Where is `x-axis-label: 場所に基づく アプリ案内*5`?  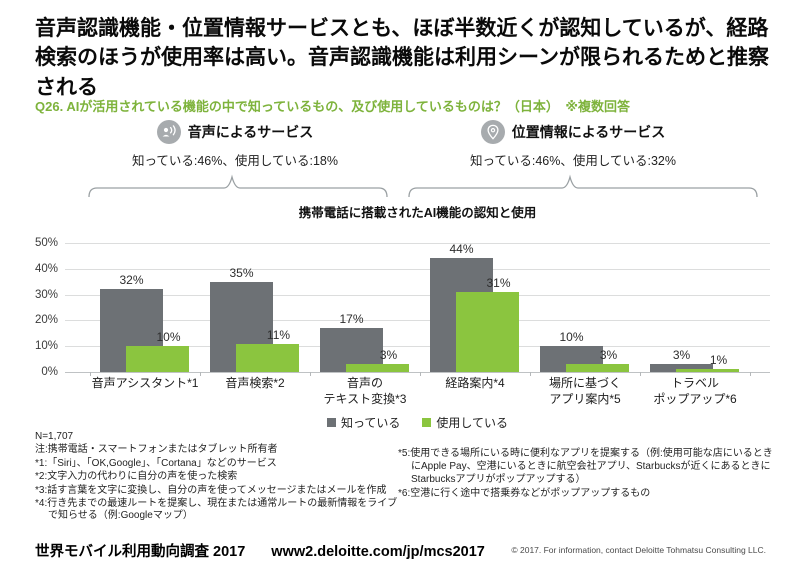
x-axis-label: 場所に基づく アプリ案内*5 is located at coordinates (584, 391).